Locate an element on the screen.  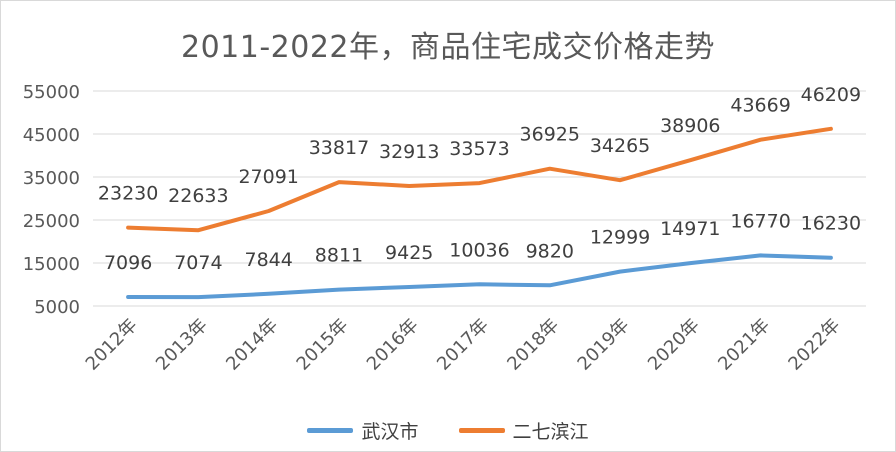
x-tick-label: 2019年 is located at coordinates (604, 345).